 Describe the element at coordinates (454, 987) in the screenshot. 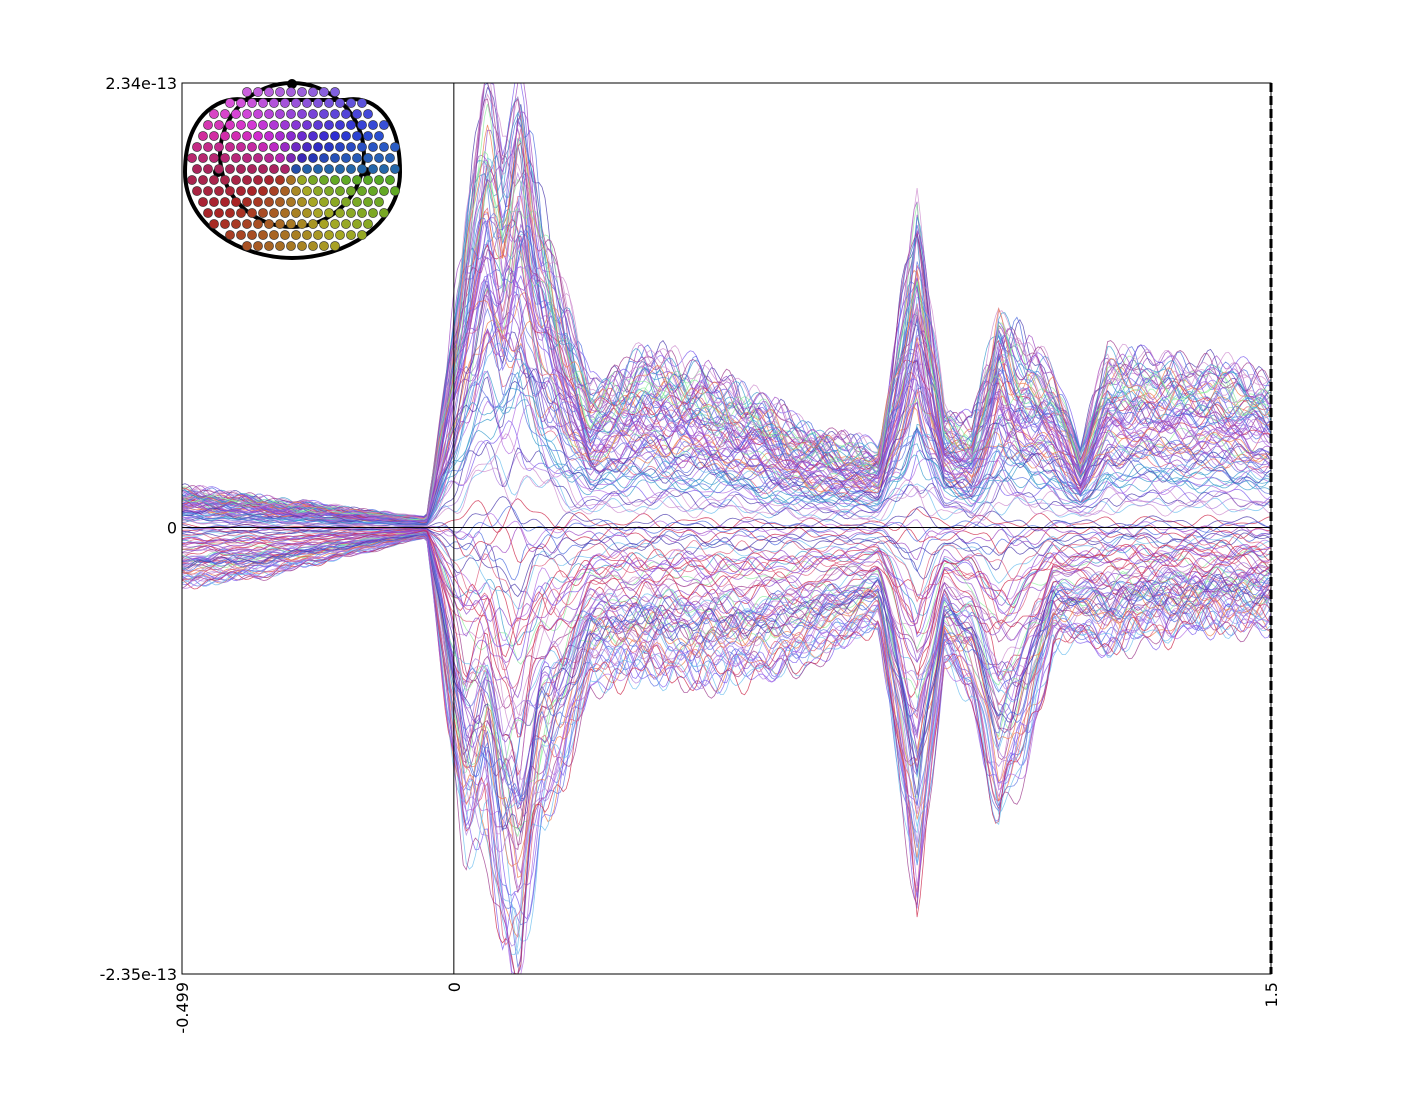

I see `x-tick-label: 0` at that location.